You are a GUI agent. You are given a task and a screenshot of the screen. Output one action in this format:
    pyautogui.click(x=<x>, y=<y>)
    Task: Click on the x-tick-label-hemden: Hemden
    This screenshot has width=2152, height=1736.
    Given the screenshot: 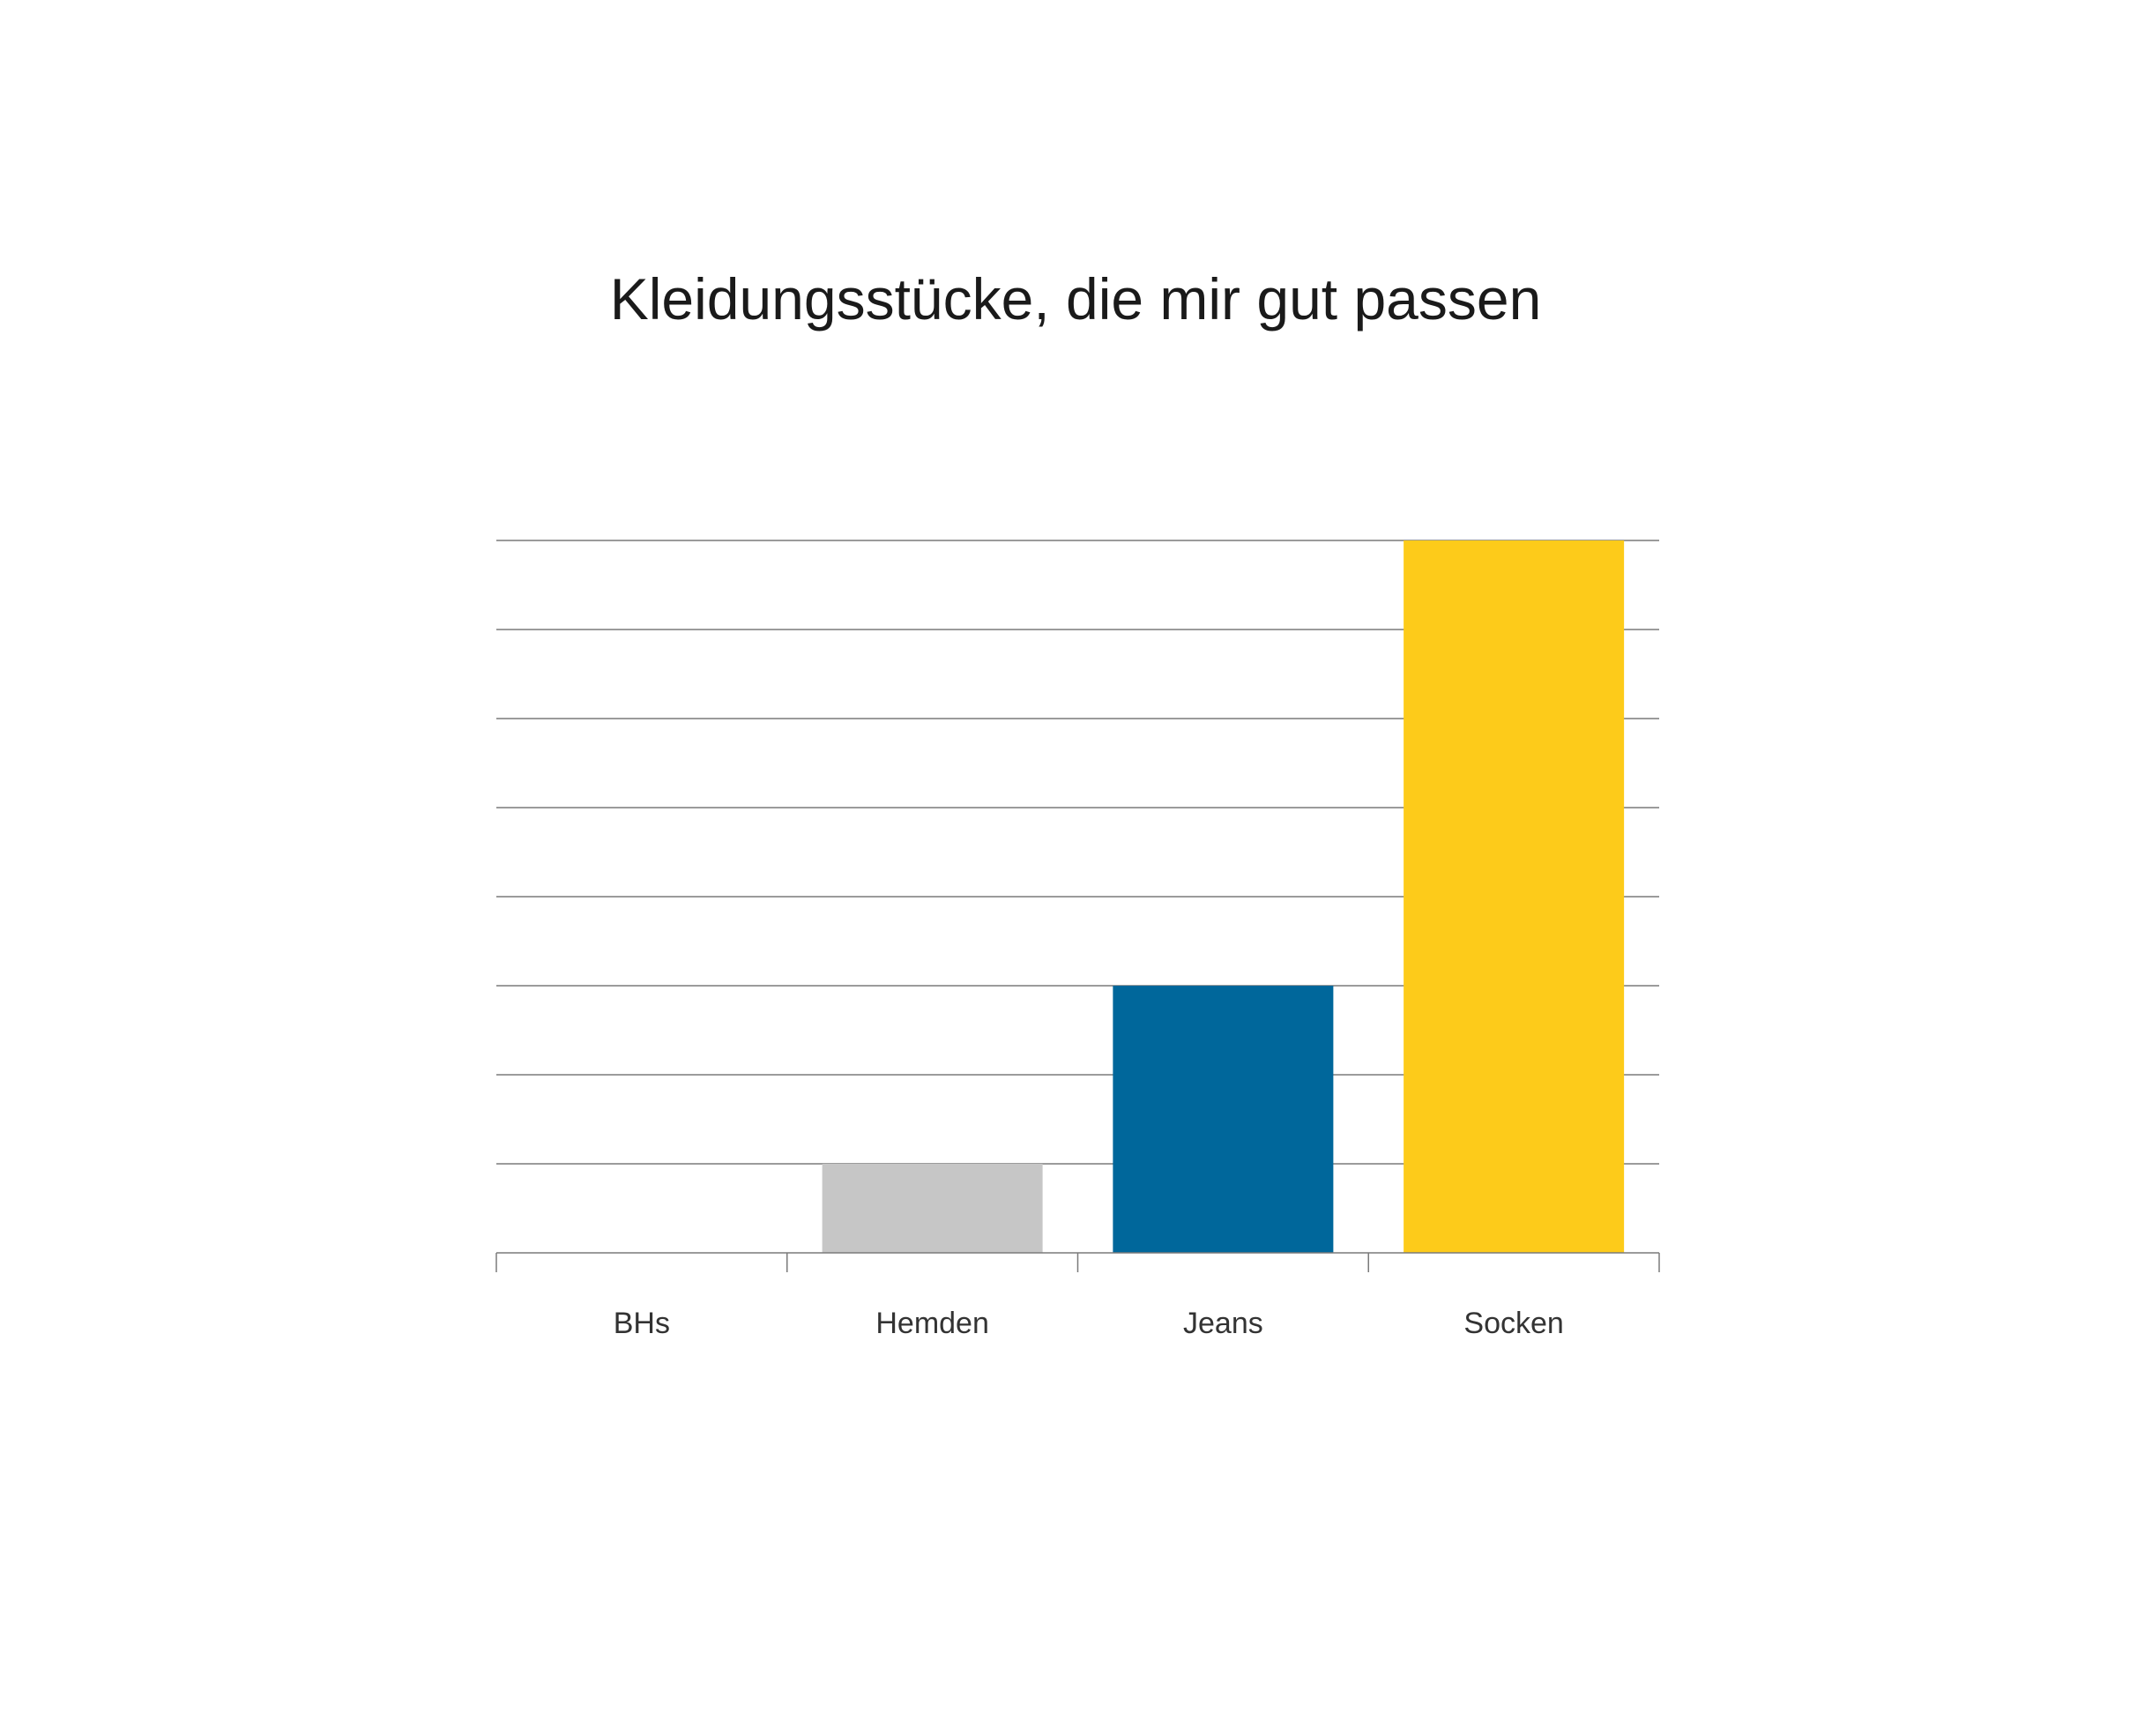 What is the action you would take?
    pyautogui.click(x=932, y=1323)
    